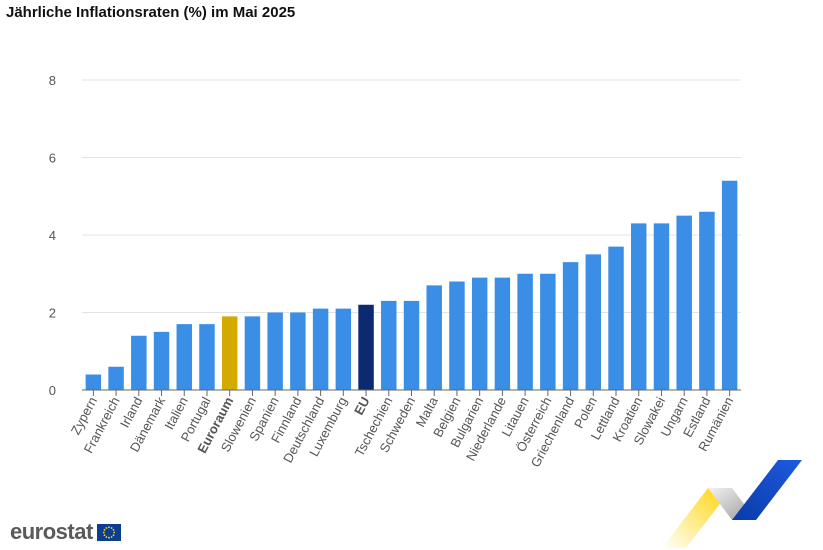 The height and width of the screenshot is (550, 823). I want to click on bar-schweden, so click(411, 345).